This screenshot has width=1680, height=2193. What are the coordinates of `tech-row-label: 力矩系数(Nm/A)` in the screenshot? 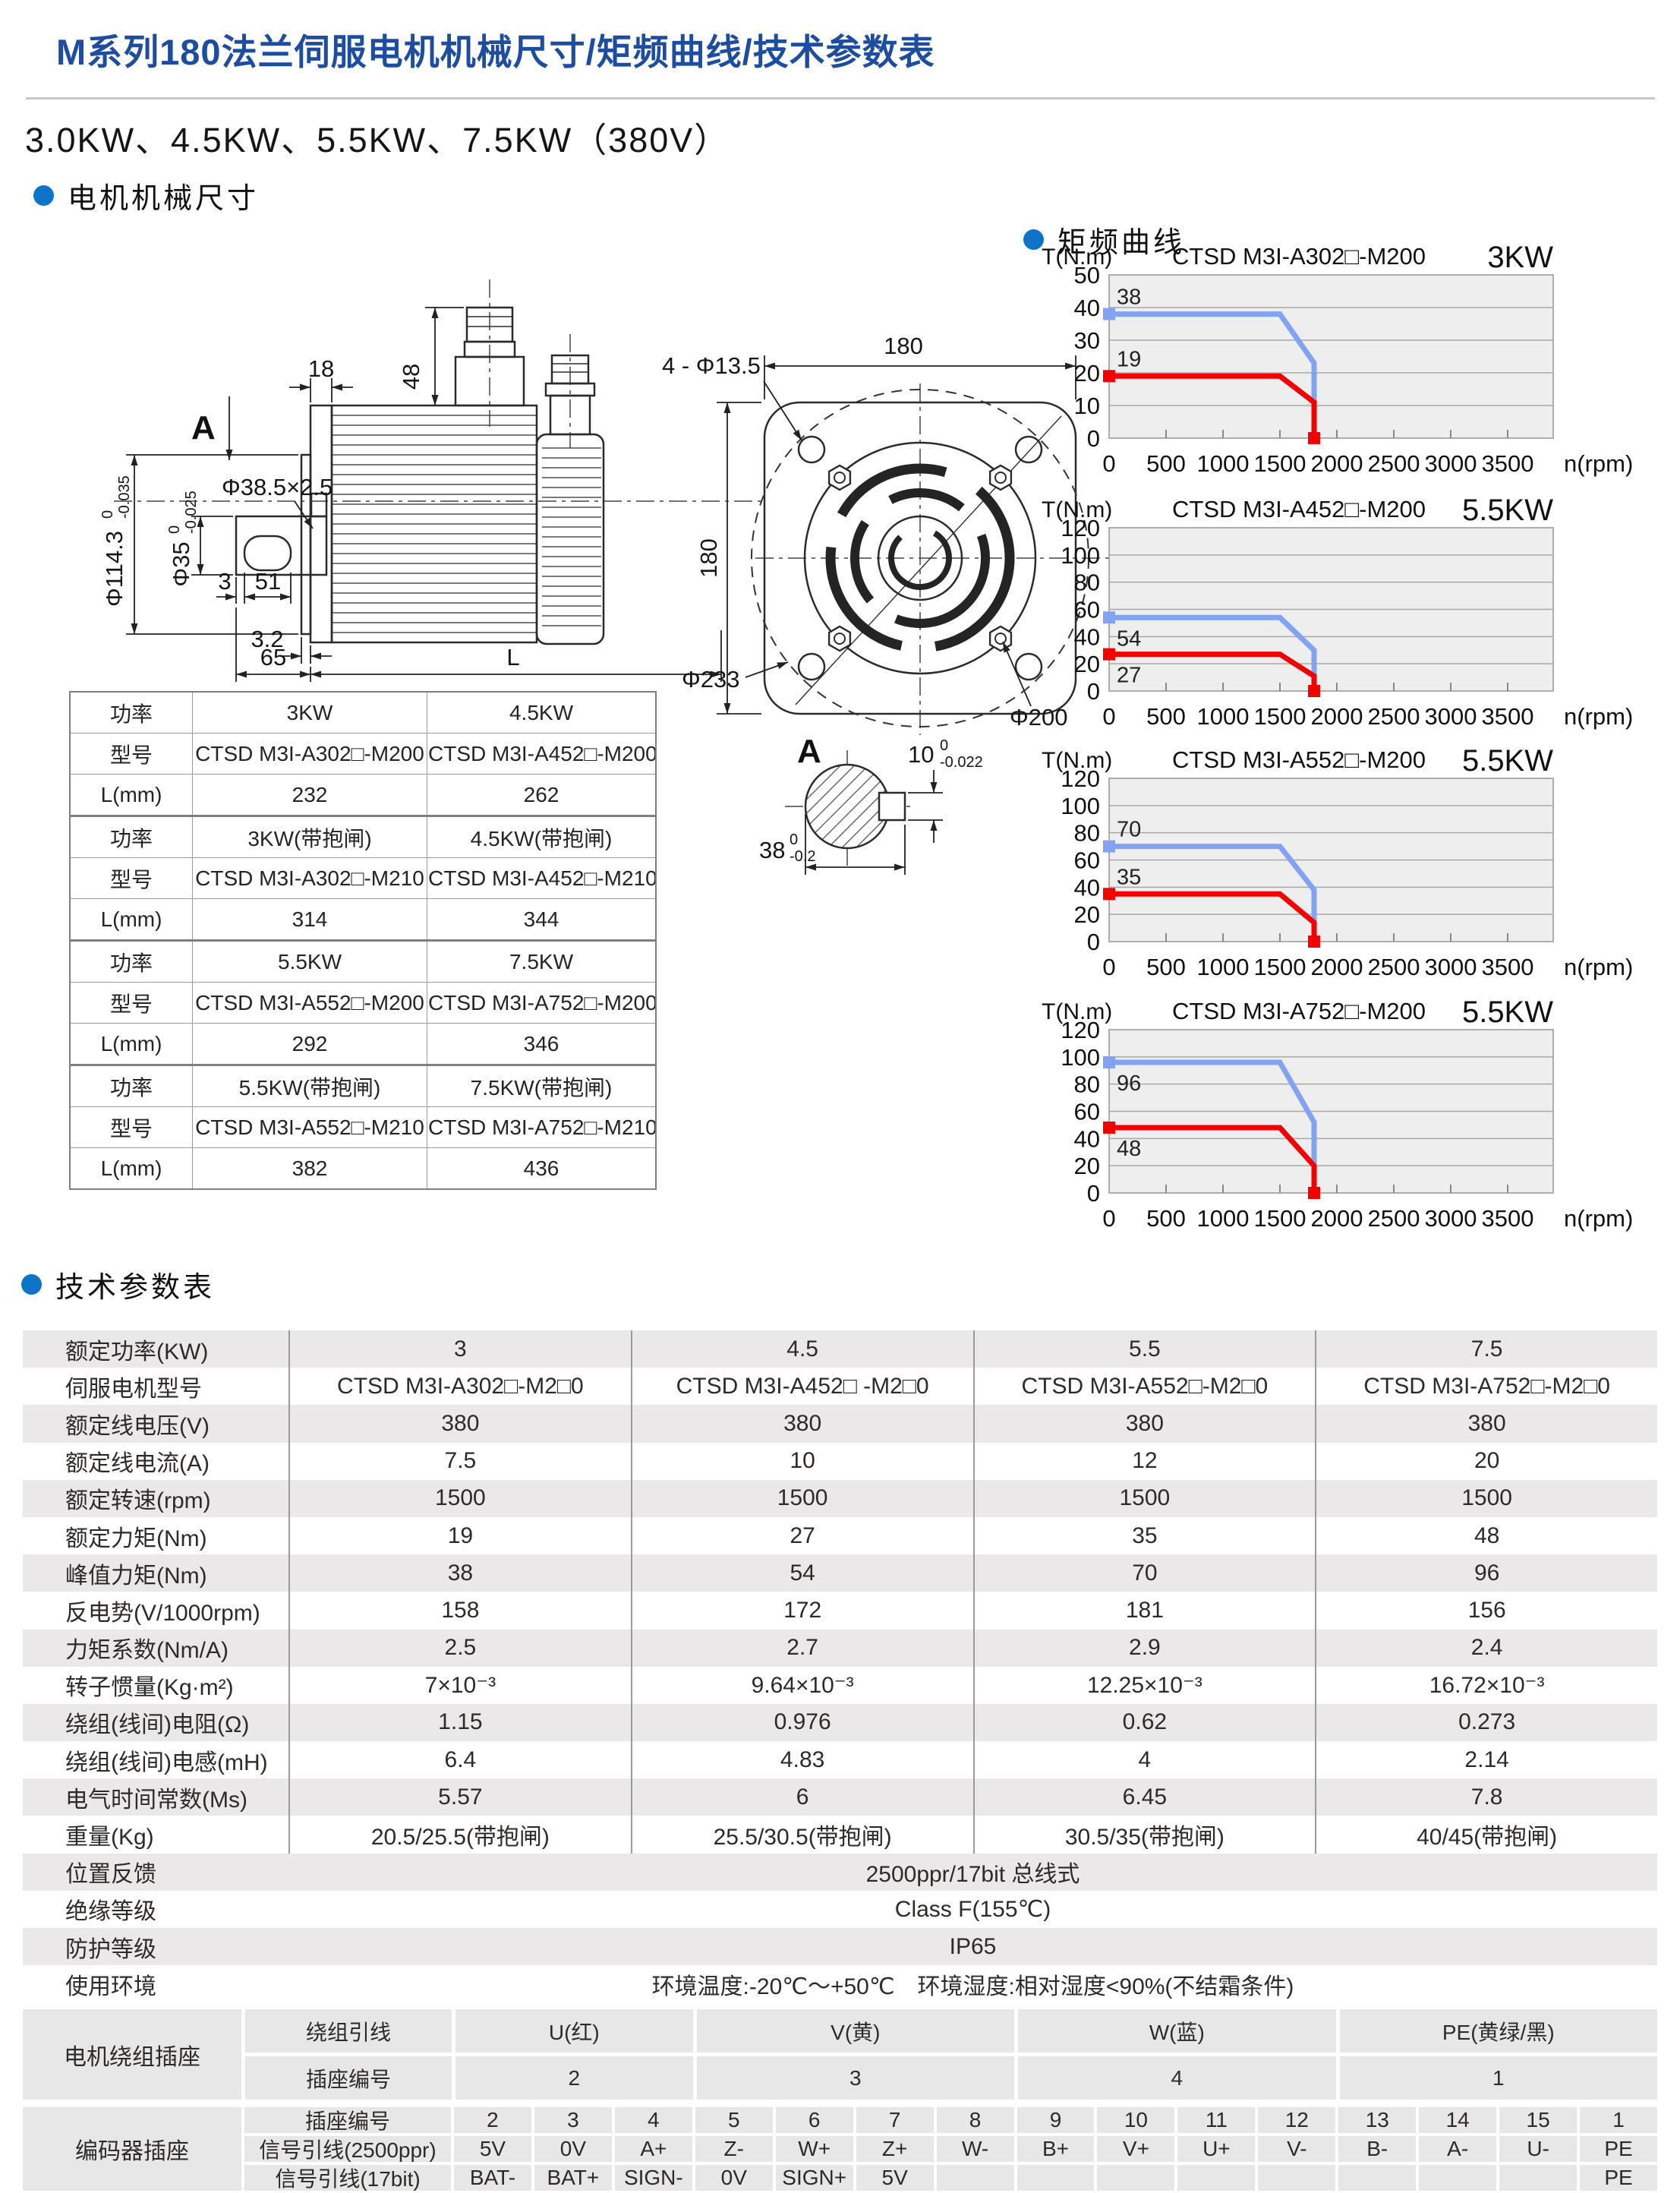 It's located at (147, 1651).